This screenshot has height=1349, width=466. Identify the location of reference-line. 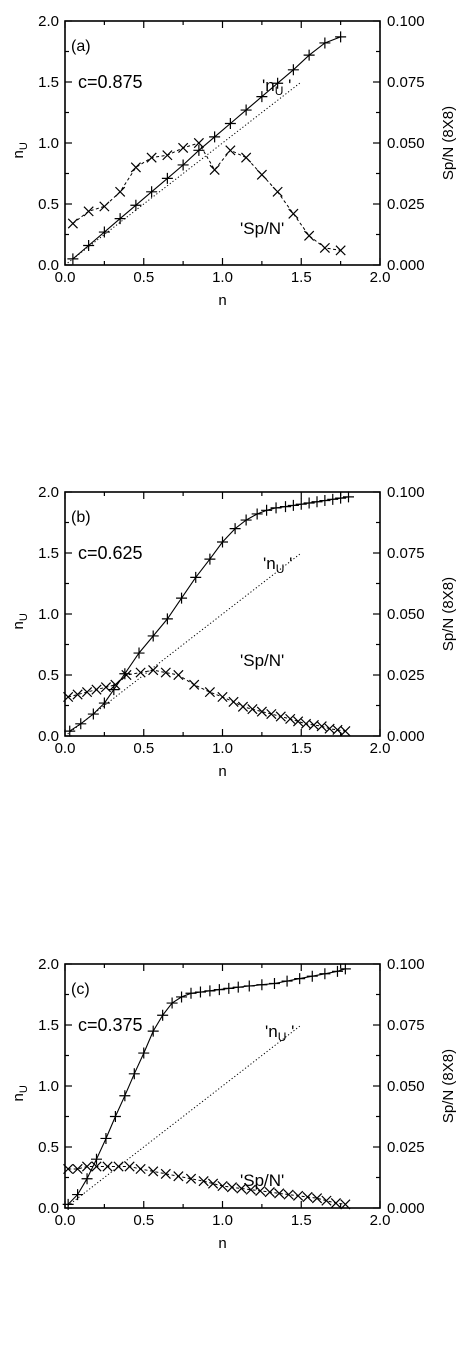
(183, 1116).